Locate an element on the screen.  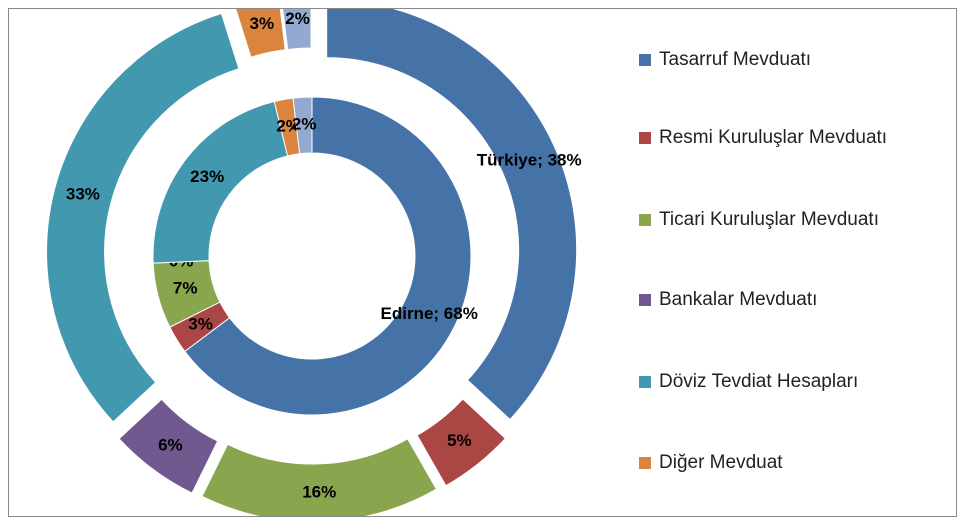
legend-item: Diğer Mevduat is located at coordinates (711, 463).